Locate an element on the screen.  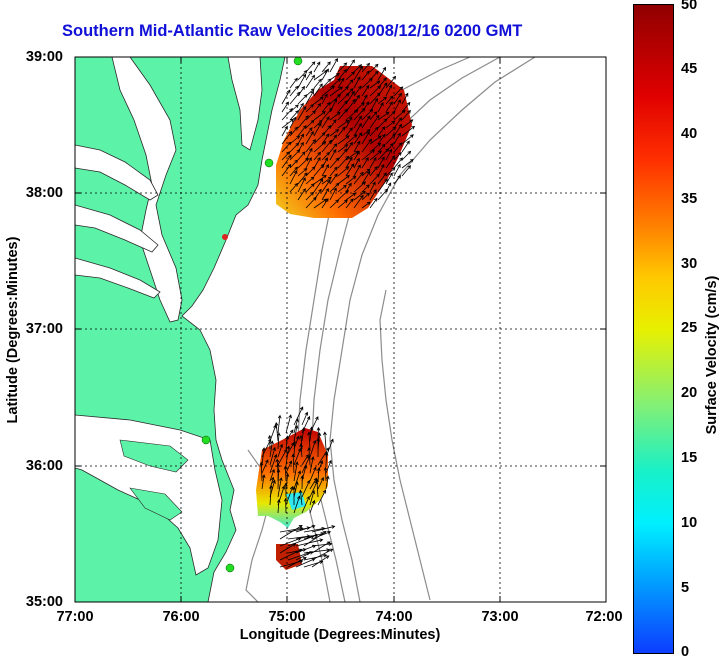
colorbar-label: Surface Velocity (cm/s) is located at coordinates (712, 355).